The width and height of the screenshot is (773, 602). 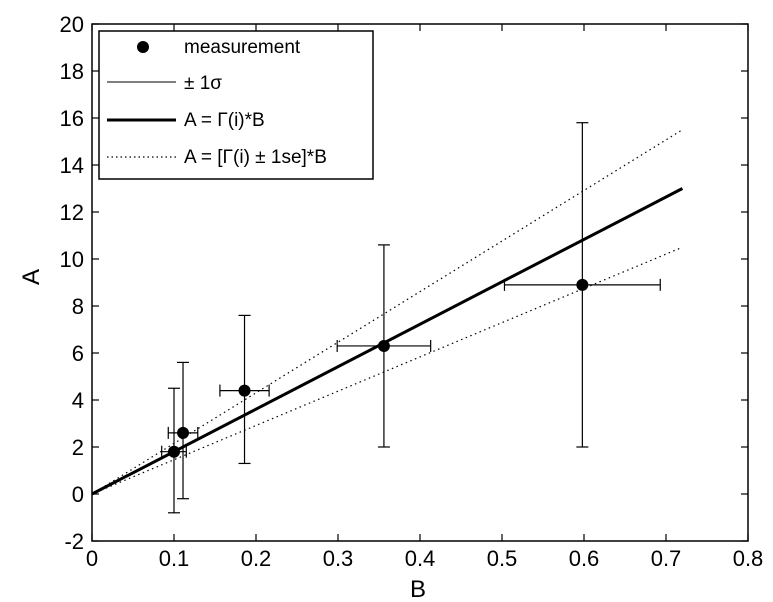 What do you see at coordinates (255, 157) in the screenshot?
I see `legend-label-se: A = [Γ(i) ± 1se]*B` at bounding box center [255, 157].